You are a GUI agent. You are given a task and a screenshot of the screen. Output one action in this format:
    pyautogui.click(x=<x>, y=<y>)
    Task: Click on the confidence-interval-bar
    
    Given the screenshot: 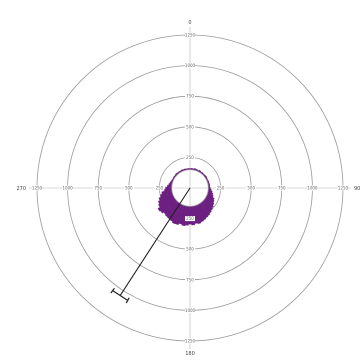 What is the action you would take?
    pyautogui.click(x=120, y=295)
    